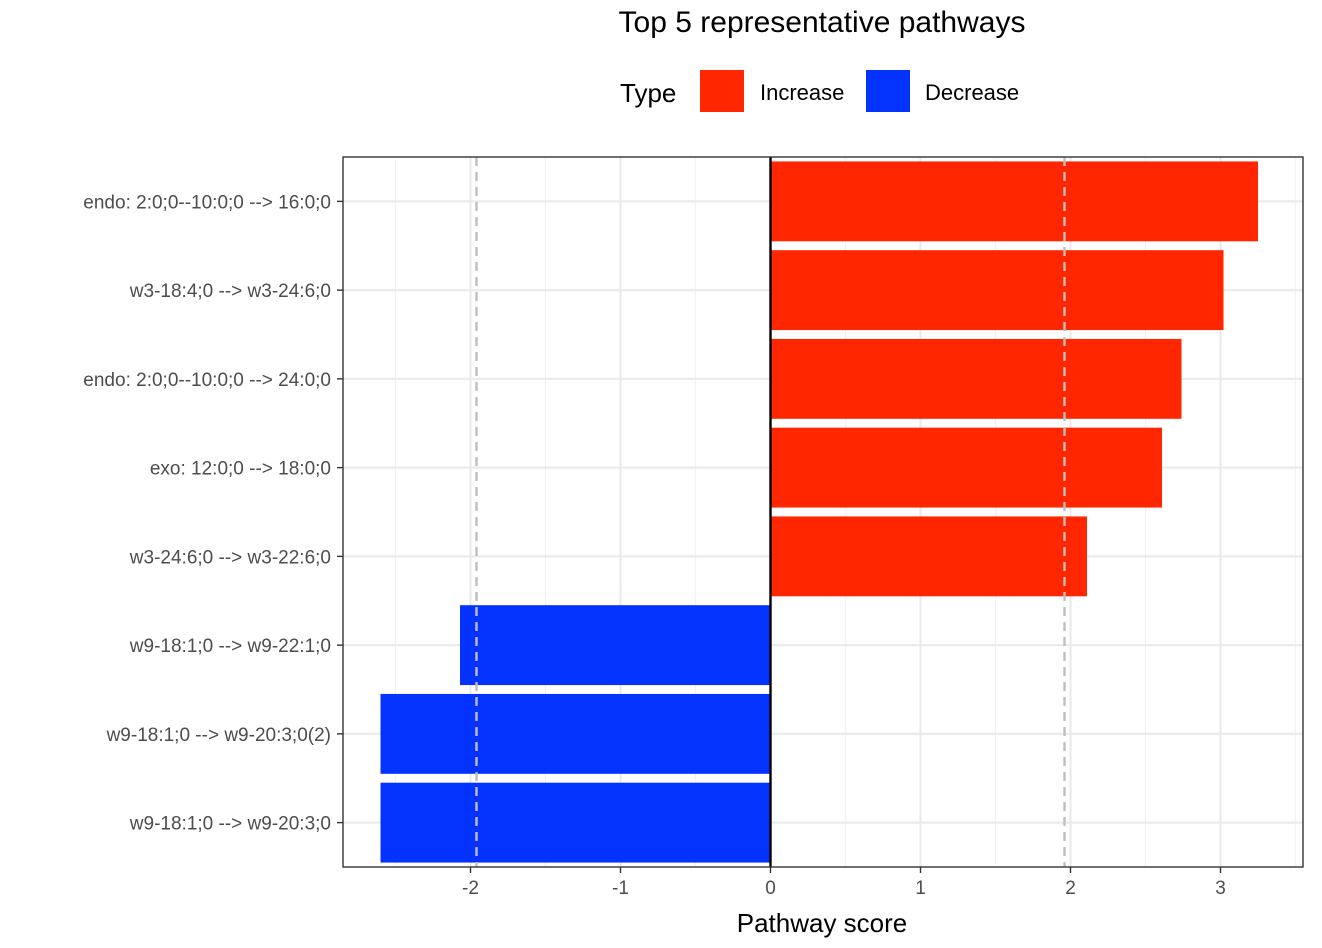  I want to click on x-tick-label: 0, so click(770, 888).